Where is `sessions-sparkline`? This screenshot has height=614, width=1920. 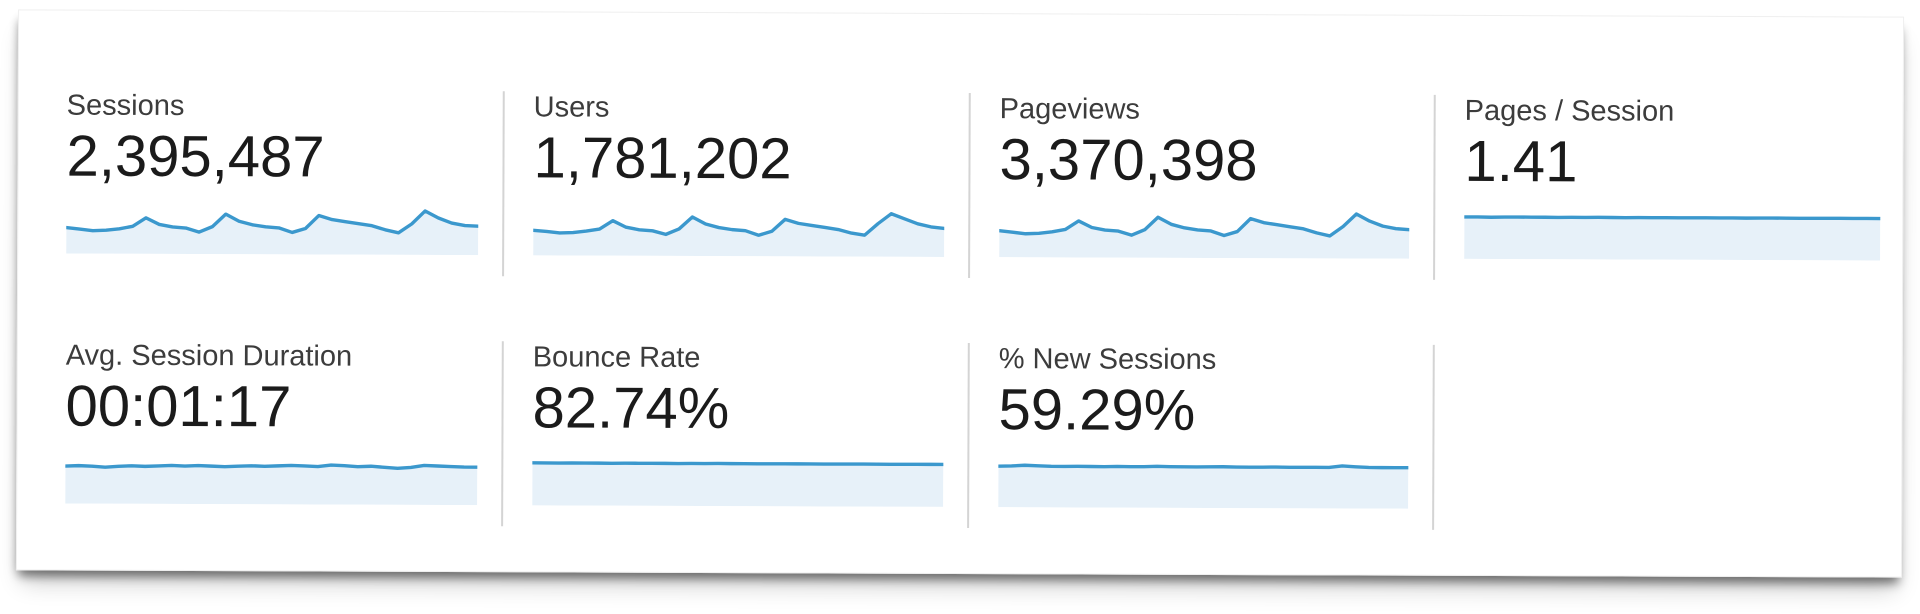
sessions-sparkline is located at coordinates (272, 230).